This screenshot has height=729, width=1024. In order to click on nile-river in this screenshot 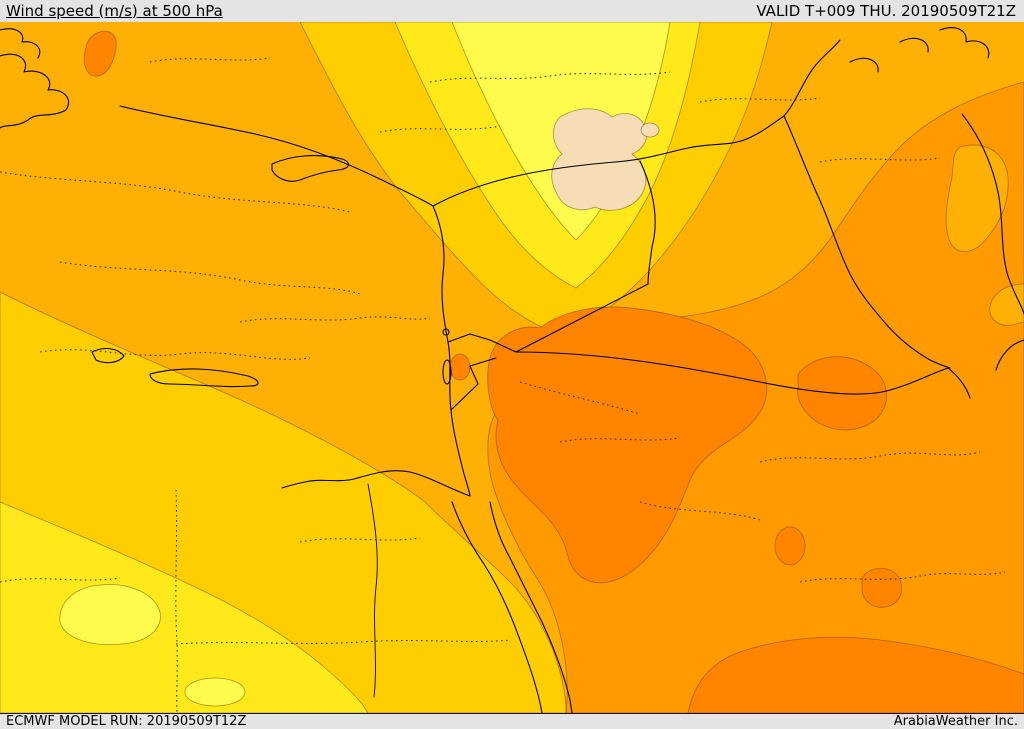, I will do `click(372, 590)`.